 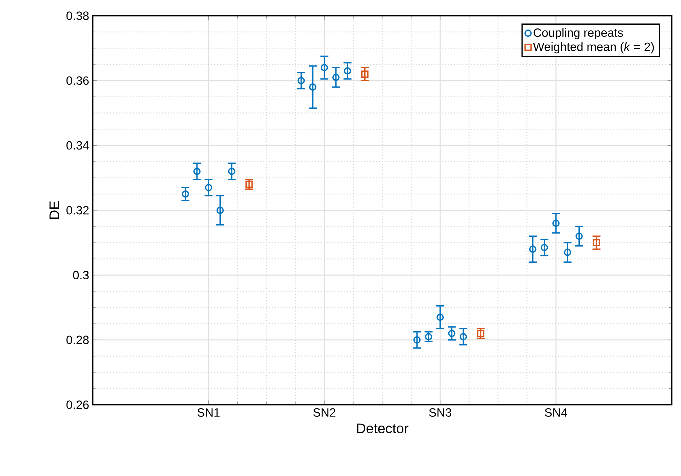 What do you see at coordinates (77, 210) in the screenshot?
I see `y-tick-label: 0.32` at bounding box center [77, 210].